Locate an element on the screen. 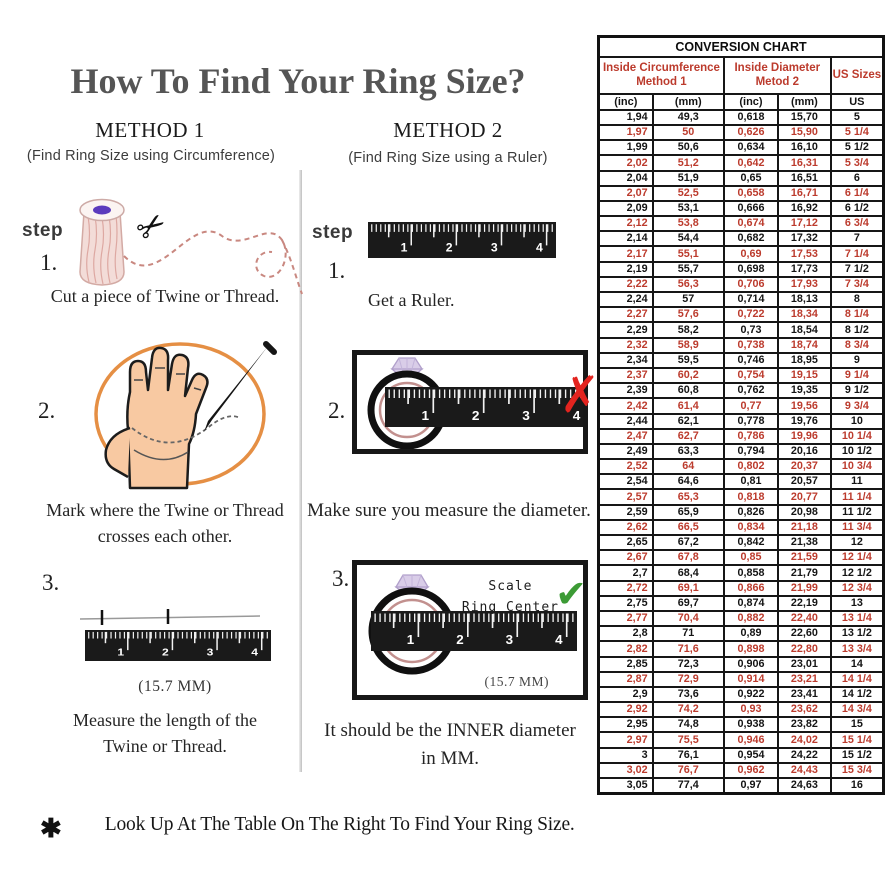 Image resolution: width=886 pixels, height=895 pixels. table-row: 2,37 60,2 0,754 19,15 9 1/4 is located at coordinates (741, 375).